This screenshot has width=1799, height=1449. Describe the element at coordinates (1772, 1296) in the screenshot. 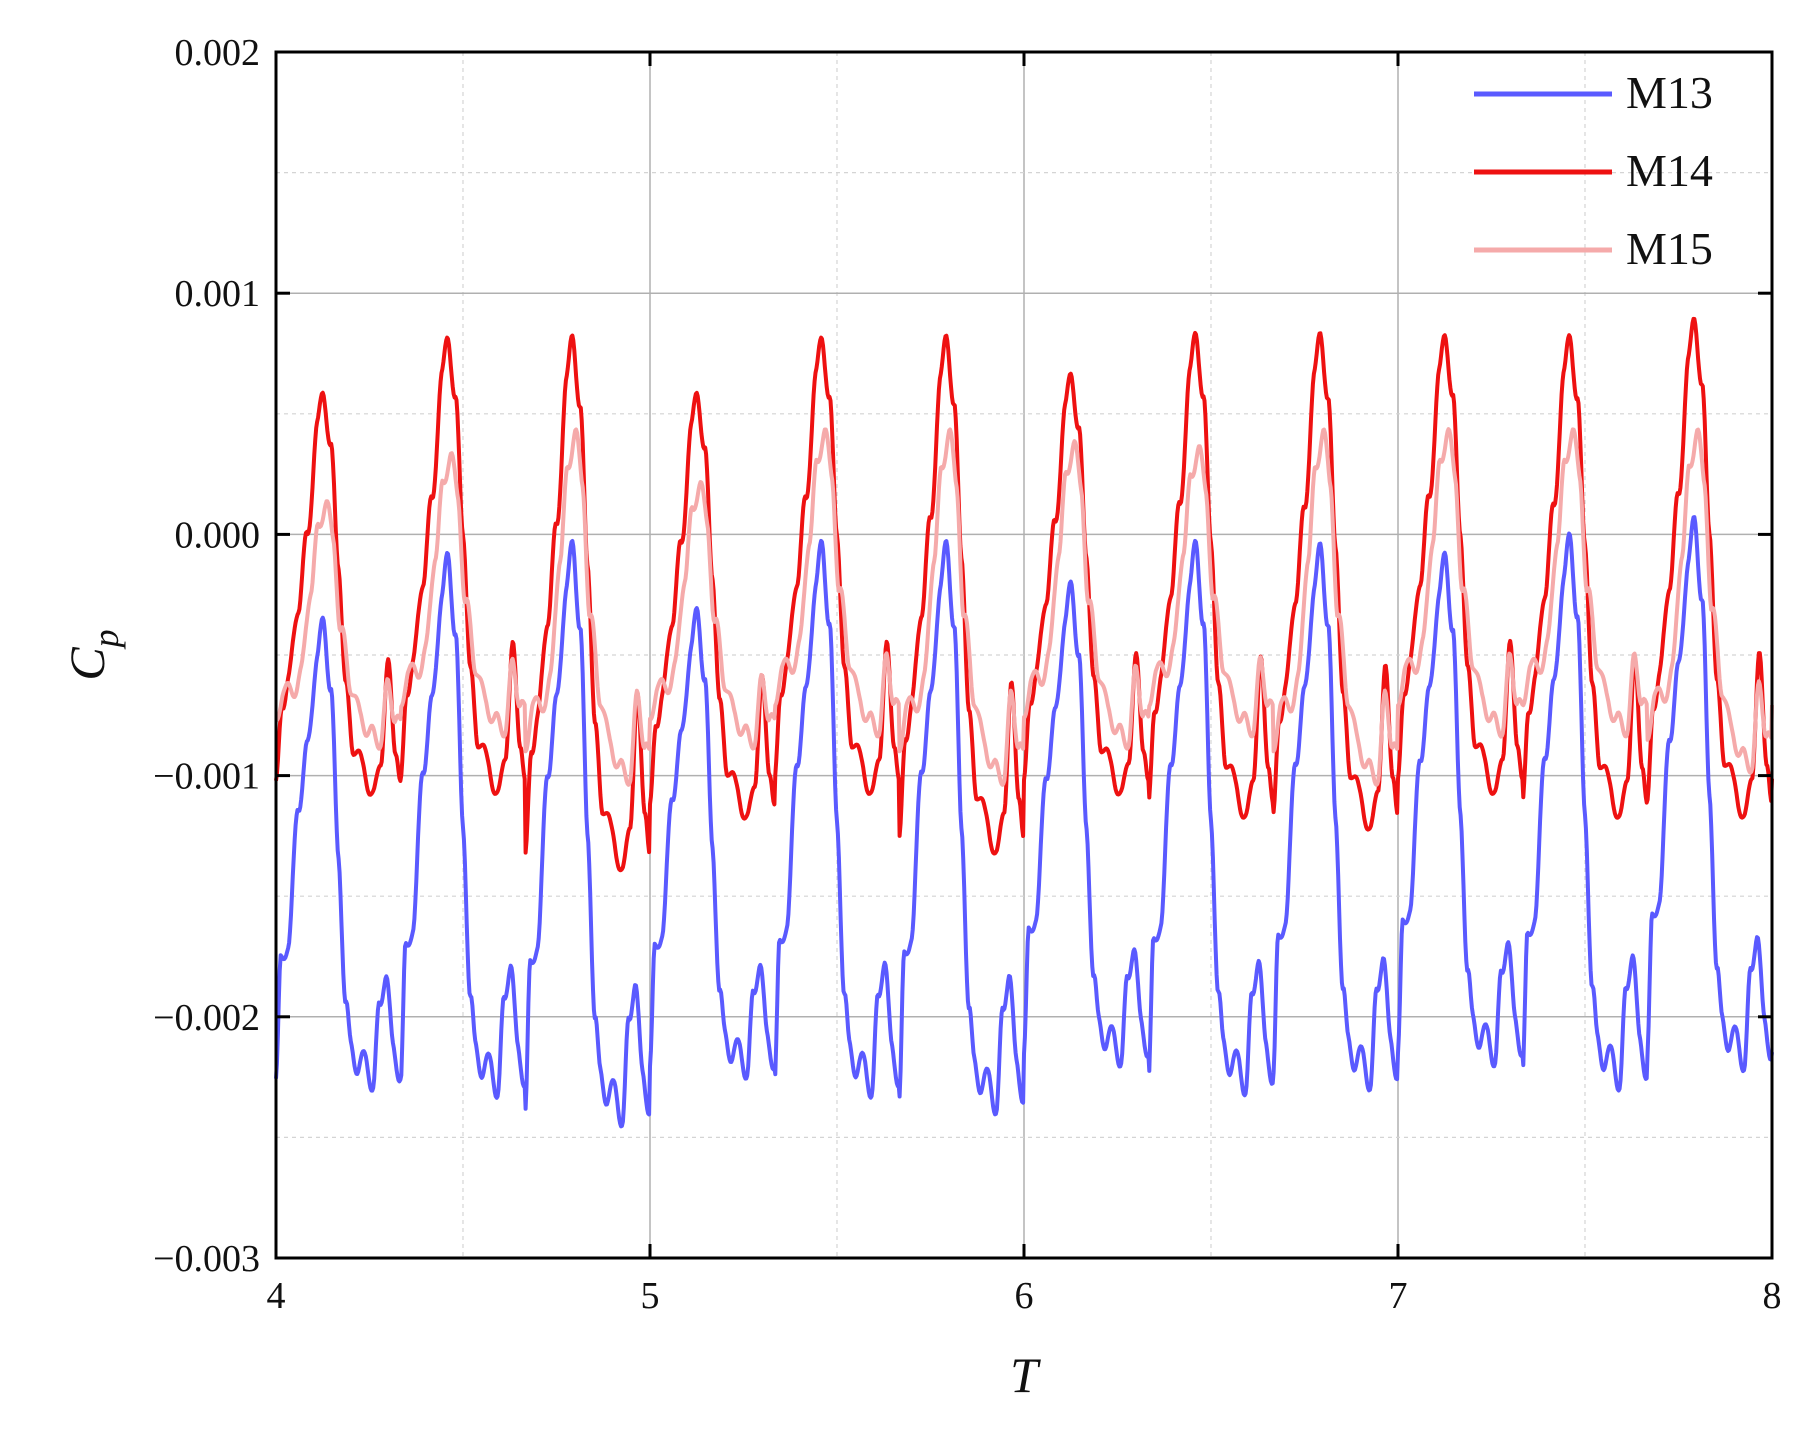

I see `x-tick-label: 8` at that location.